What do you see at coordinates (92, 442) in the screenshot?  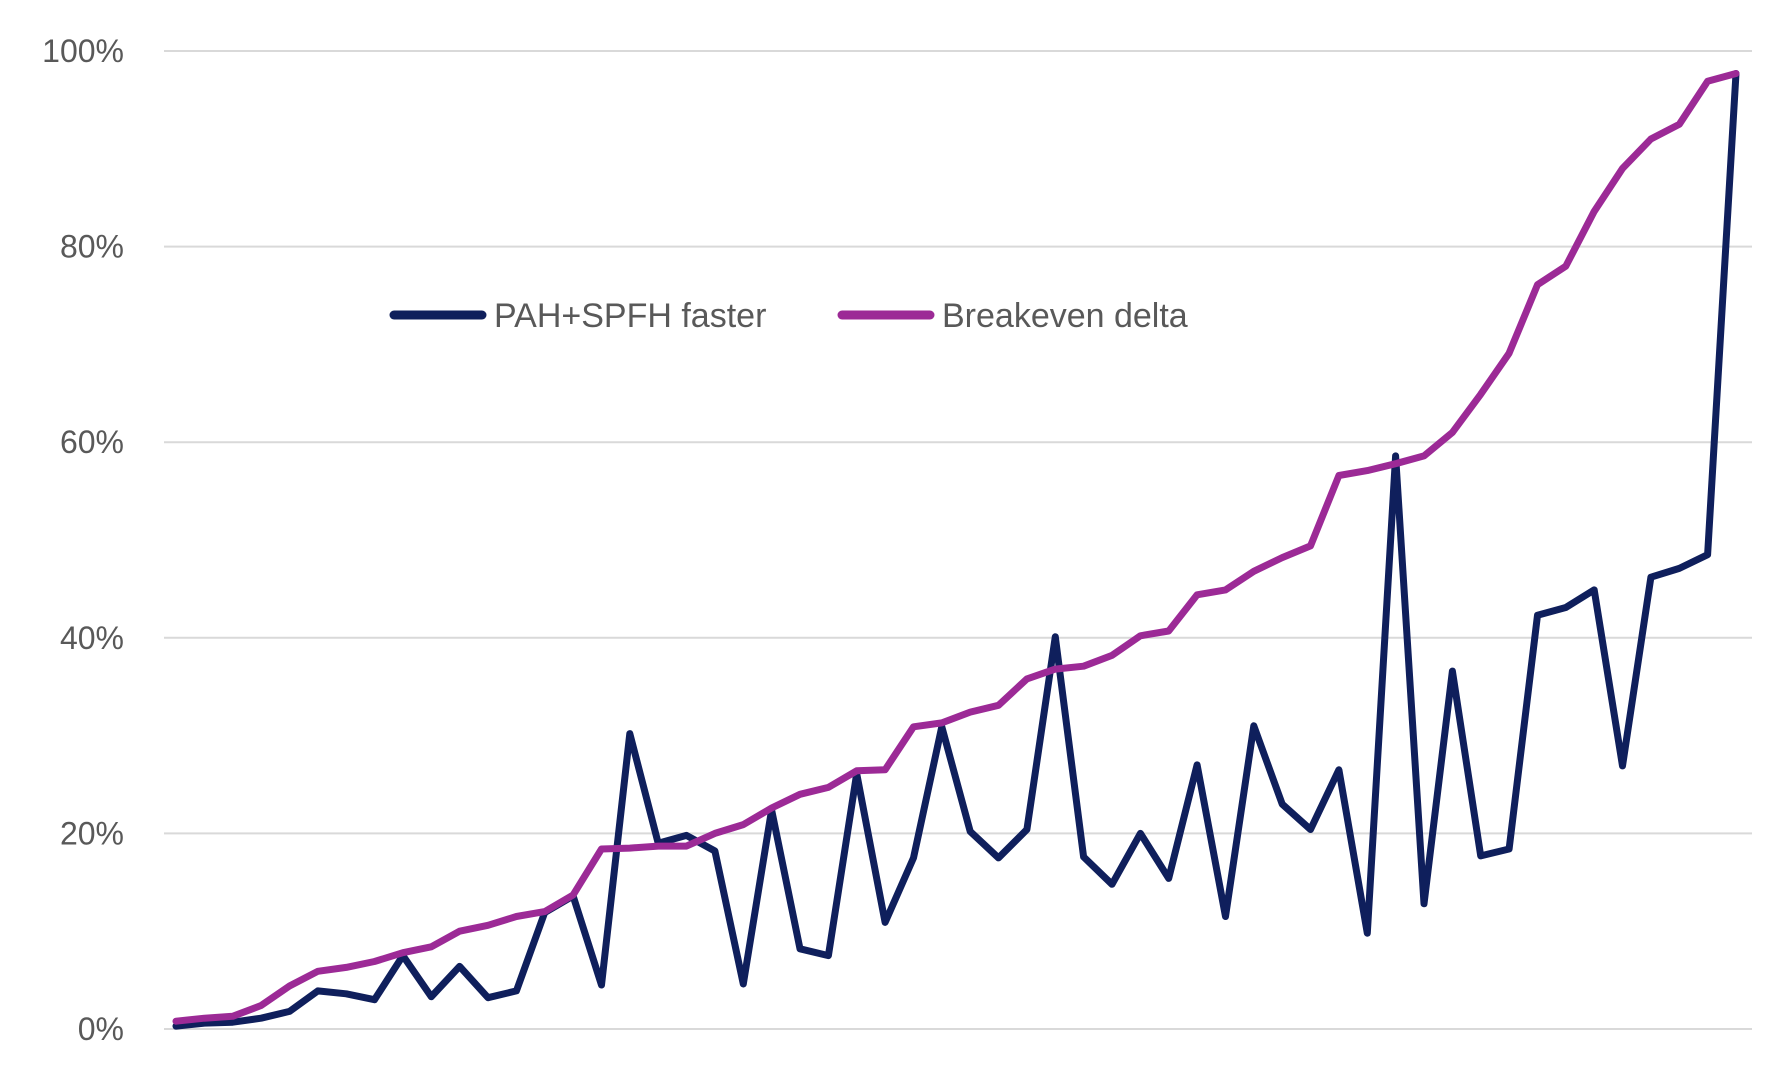 I see `y-tick-label: 60%` at bounding box center [92, 442].